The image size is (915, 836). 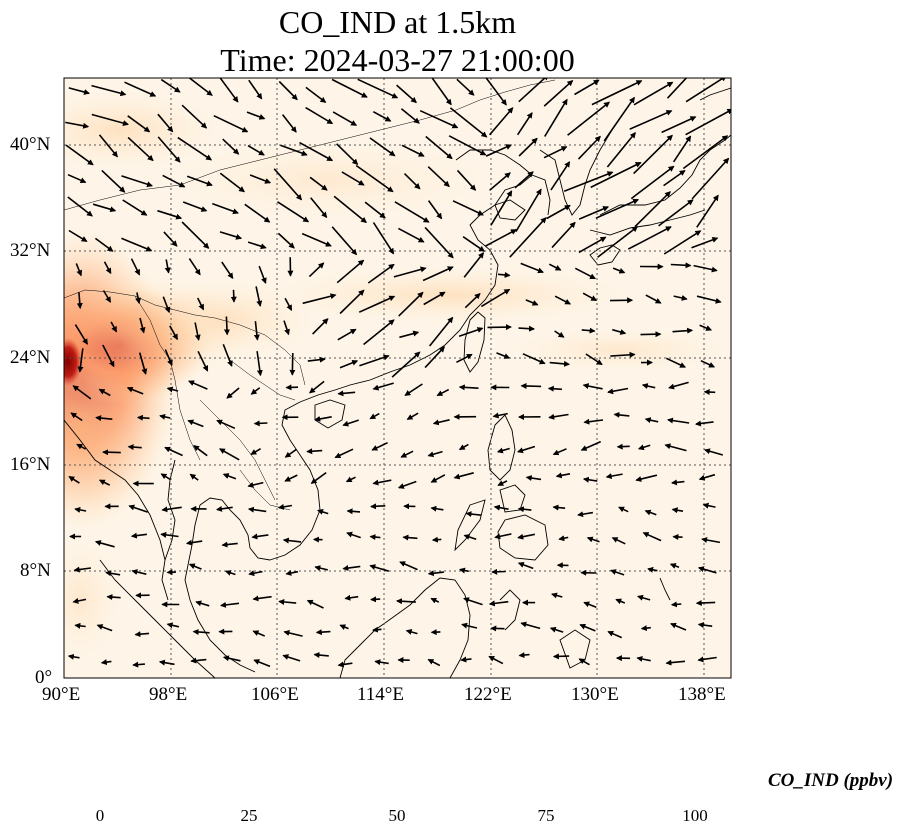 I want to click on lon-tick-label: 122°E, so click(x=488, y=694).